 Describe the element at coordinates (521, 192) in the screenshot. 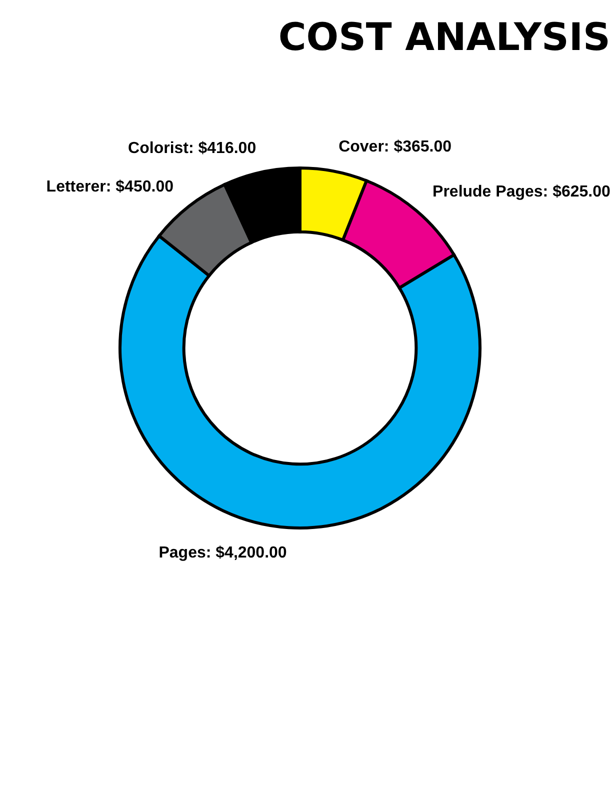

I see `slice-label: Prelude Pages: $625.00` at that location.